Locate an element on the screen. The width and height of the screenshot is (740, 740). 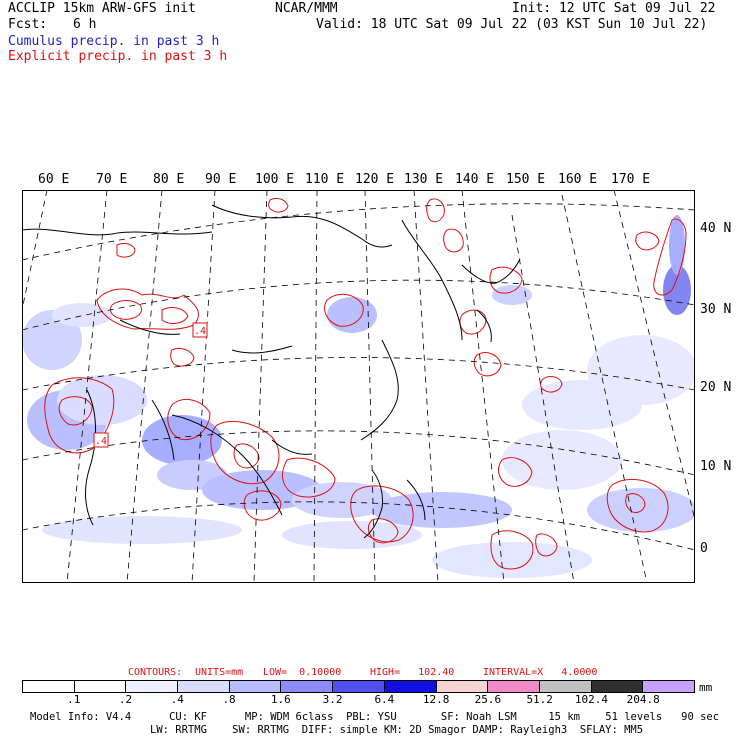
lon-label-160e: 160 E is located at coordinates (578, 179).